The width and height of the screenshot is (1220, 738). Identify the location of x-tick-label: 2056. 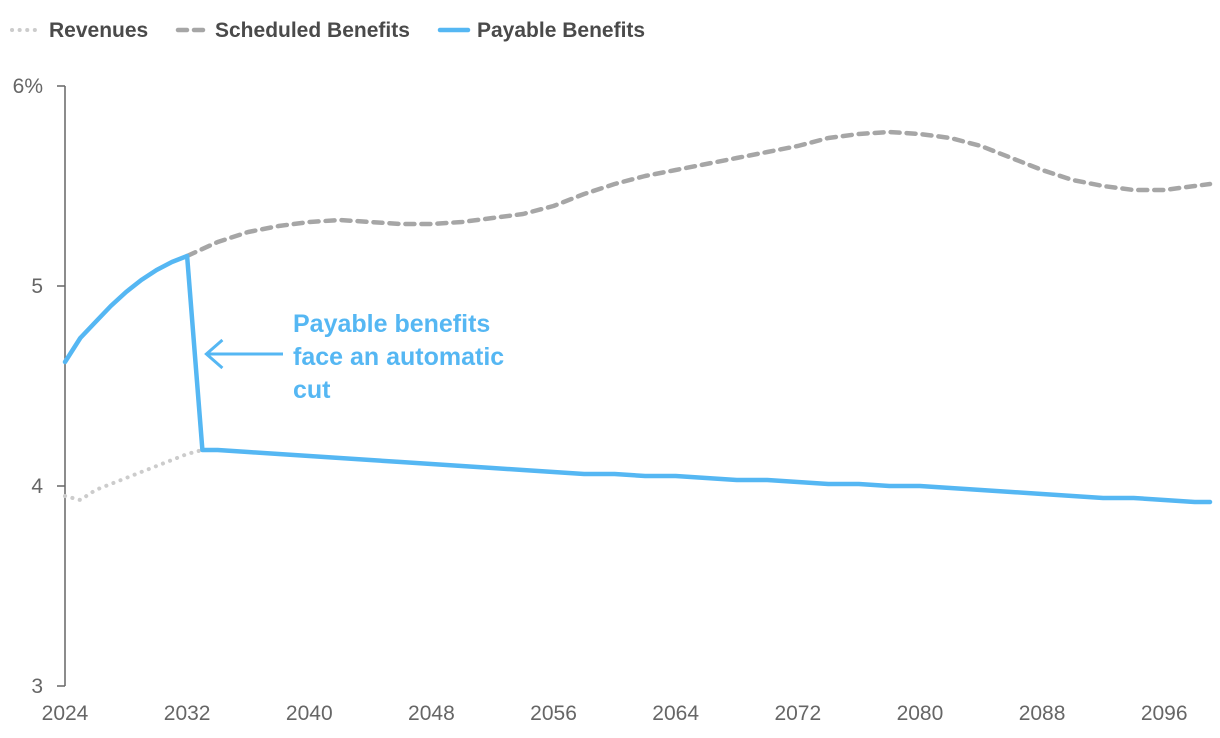
(553, 713).